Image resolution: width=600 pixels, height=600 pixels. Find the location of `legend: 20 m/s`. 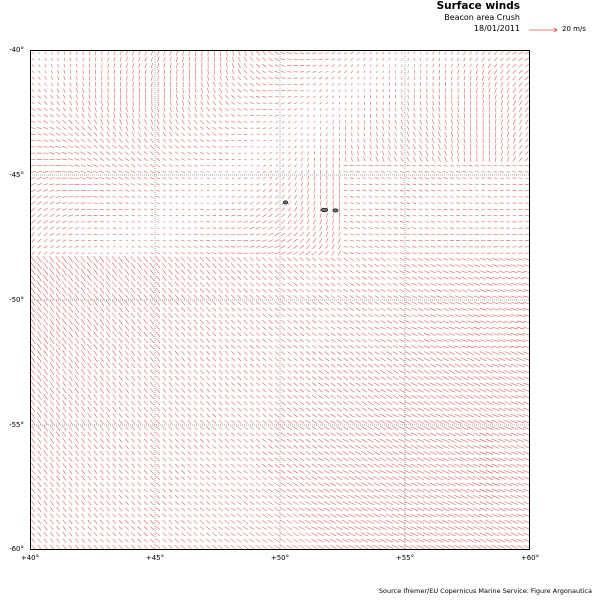

legend: 20 m/s is located at coordinates (563, 30).